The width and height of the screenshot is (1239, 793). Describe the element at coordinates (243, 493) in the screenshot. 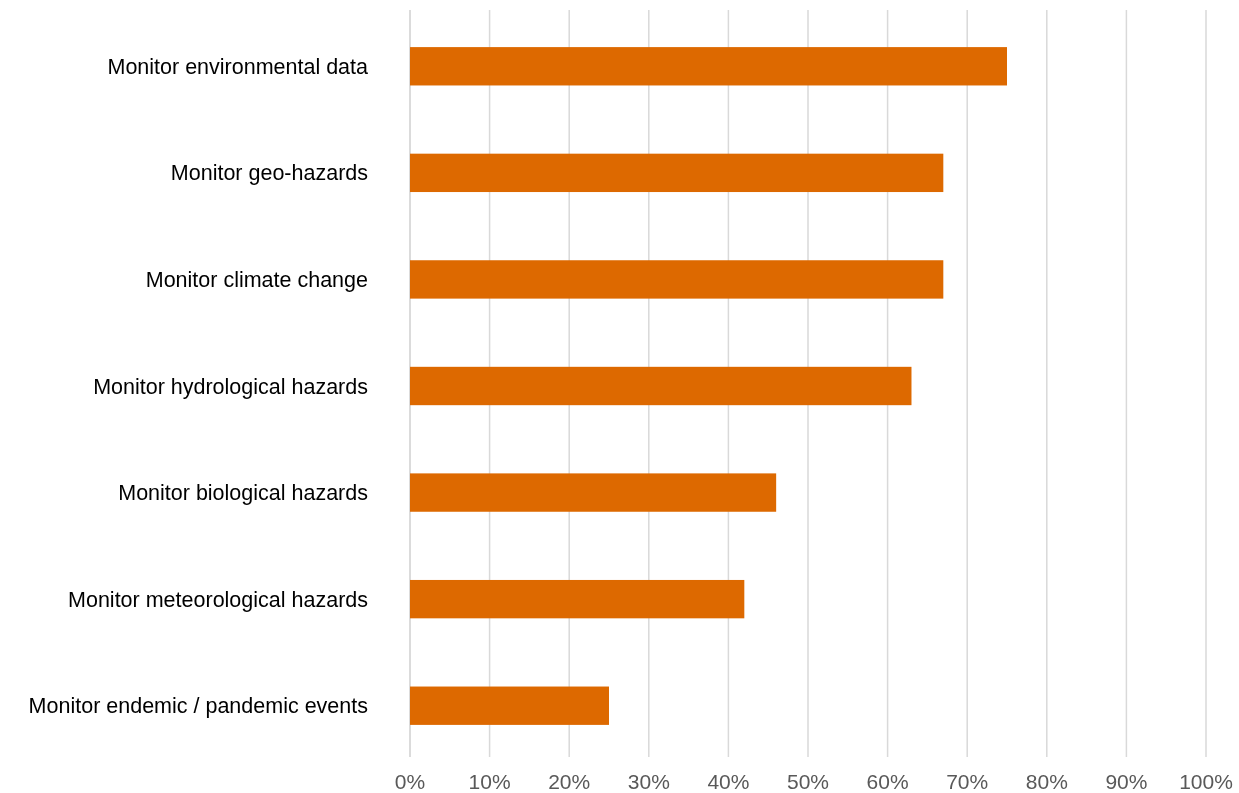

I see `y-tick-label: Monitor biological hazards` at that location.